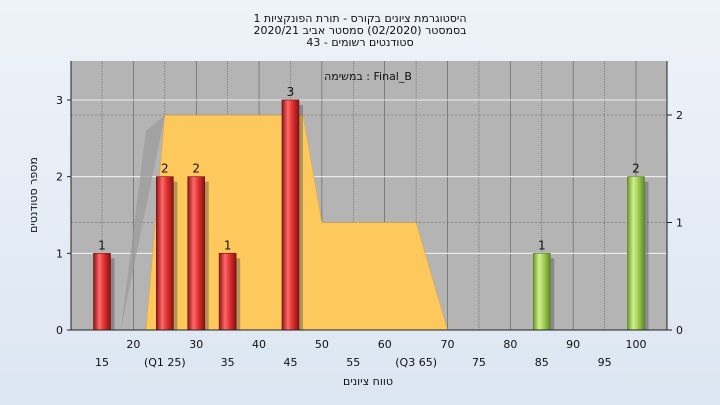 This screenshot has width=720, height=405. Describe the element at coordinates (542, 362) in the screenshot. I see `x-tick-label-row2: 85` at that location.